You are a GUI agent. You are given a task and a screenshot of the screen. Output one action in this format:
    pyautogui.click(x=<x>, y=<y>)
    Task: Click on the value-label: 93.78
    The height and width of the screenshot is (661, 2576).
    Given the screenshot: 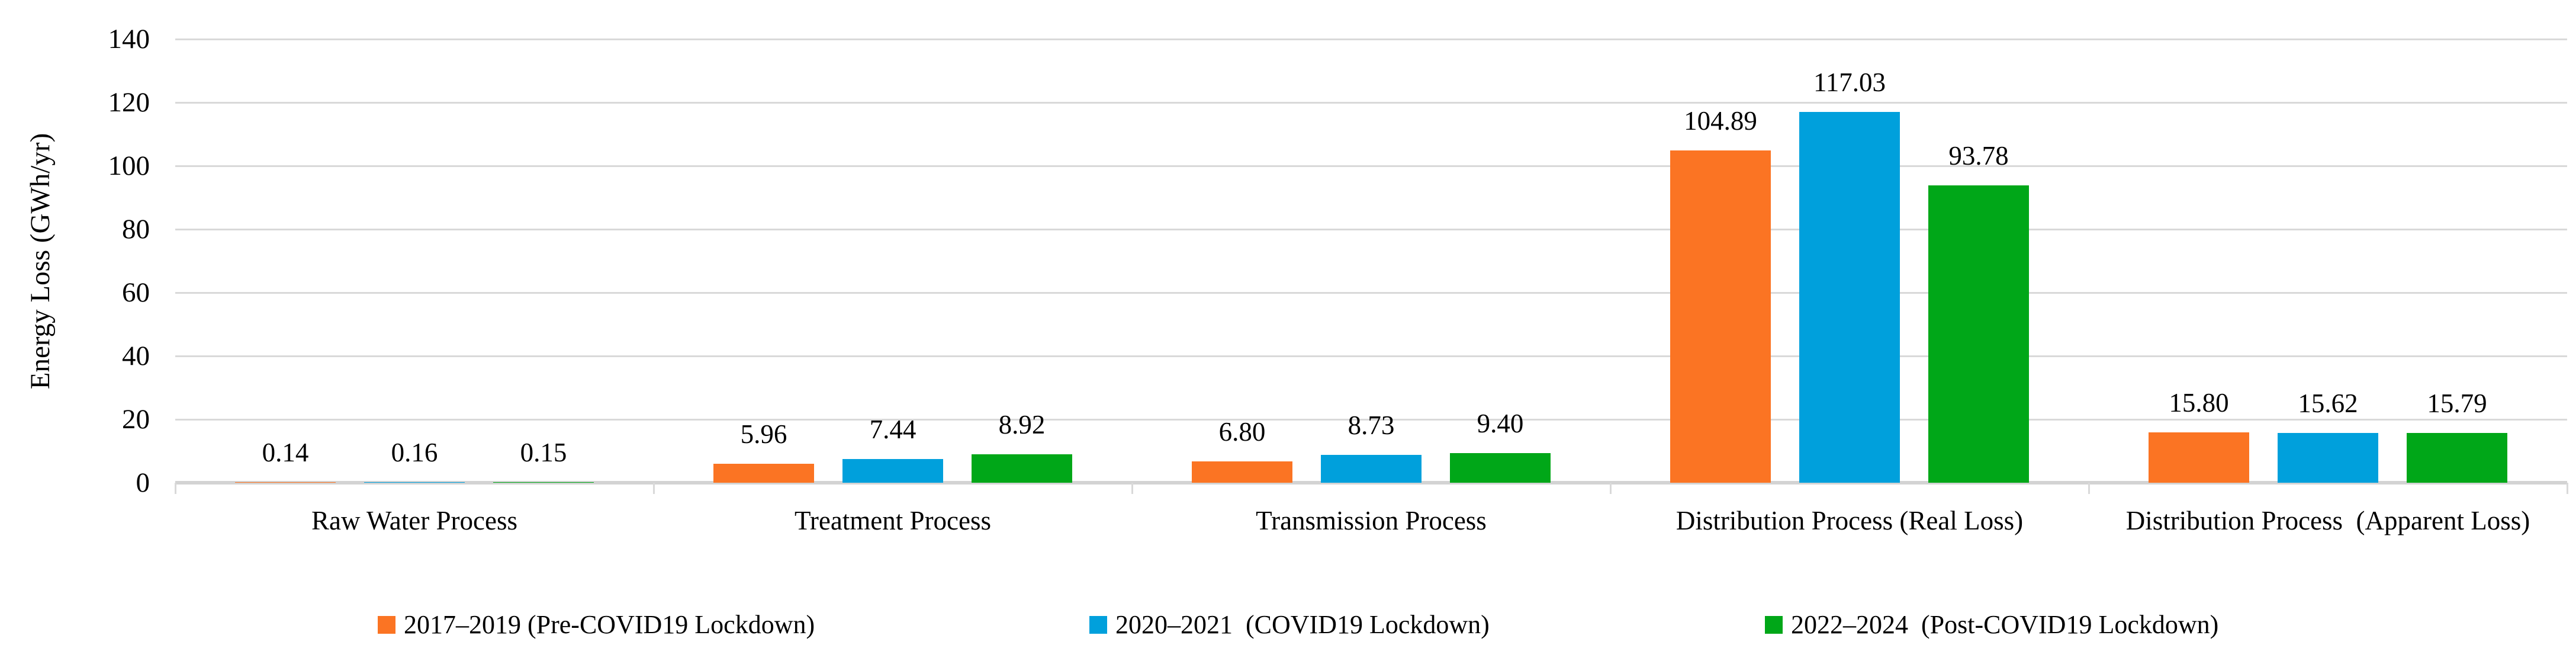 What is the action you would take?
    pyautogui.click(x=1978, y=156)
    